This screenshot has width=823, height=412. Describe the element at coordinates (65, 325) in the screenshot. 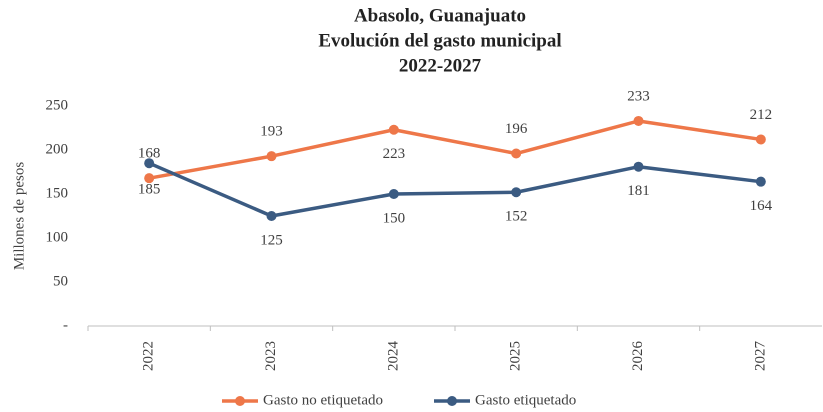

I see `y-tick-label: -` at that location.